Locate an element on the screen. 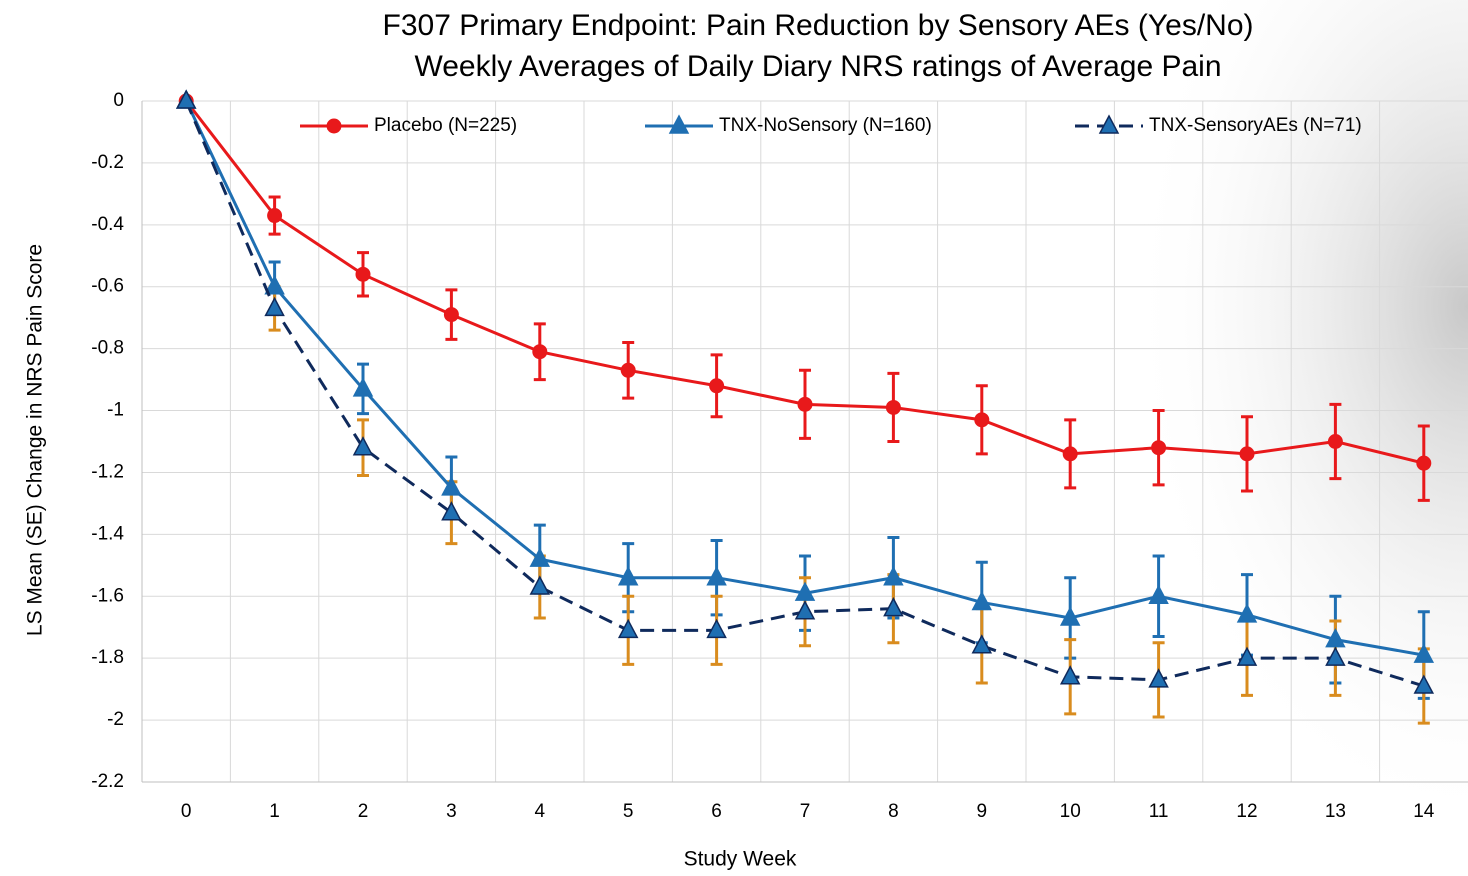 This screenshot has height=876, width=1468. x-tick-label: 5 is located at coordinates (628, 811).